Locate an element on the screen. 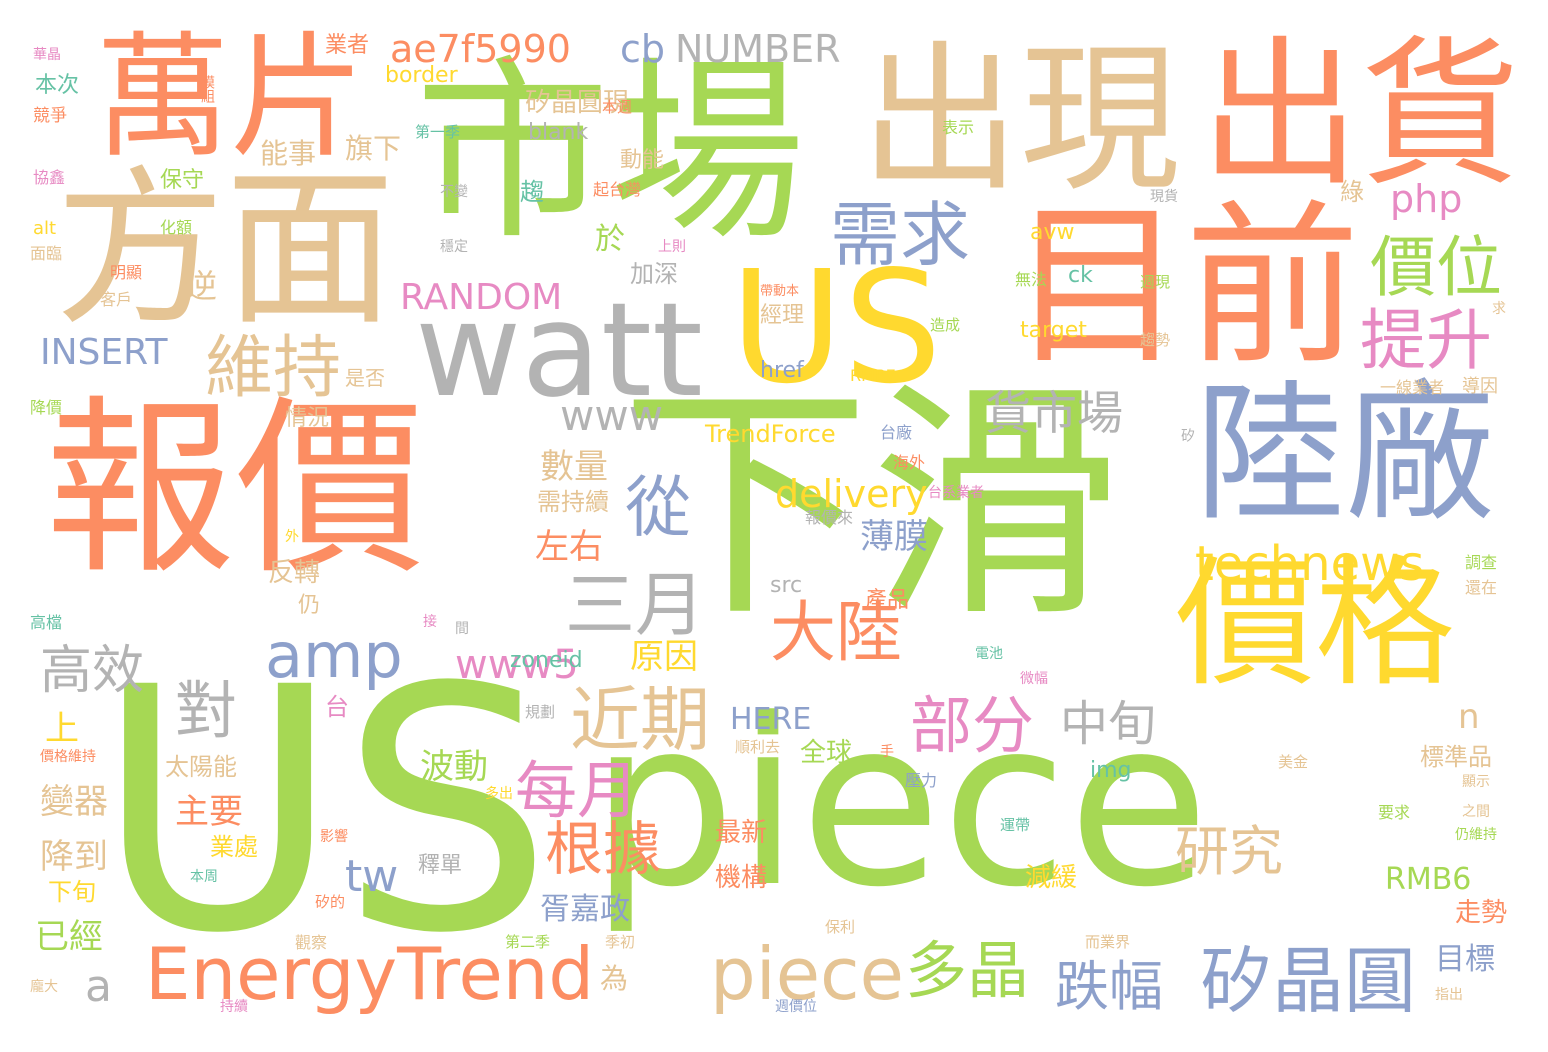 The height and width of the screenshot is (1052, 1548). word: 明顯 is located at coordinates (126, 272).